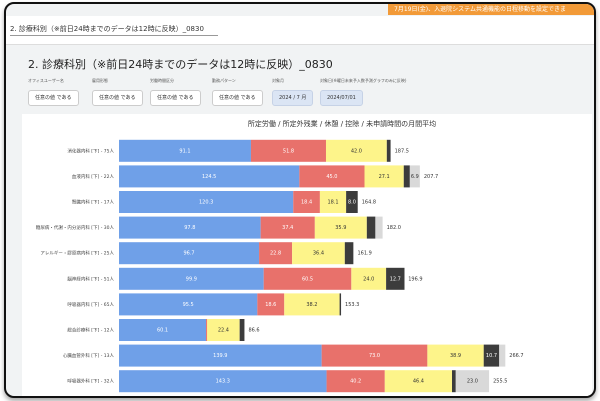 The height and width of the screenshot is (401, 600). What do you see at coordinates (415, 279) in the screenshot?
I see `total-label: 196.9` at bounding box center [415, 279].